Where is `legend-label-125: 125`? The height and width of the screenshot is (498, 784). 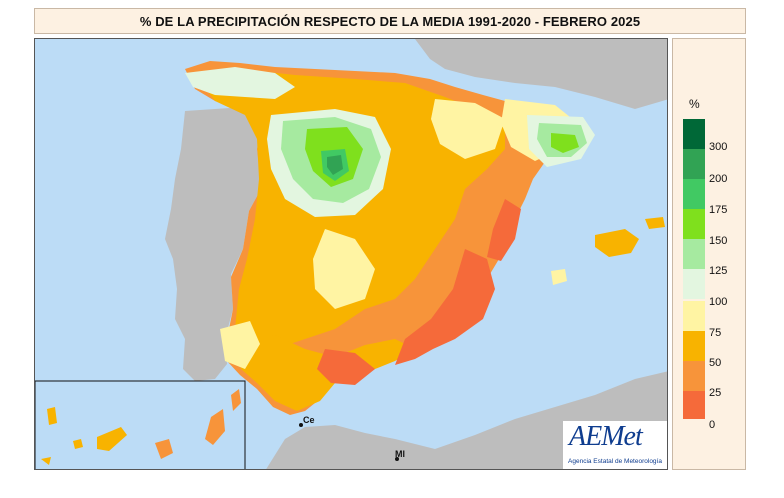 legend-label-125: 125 is located at coordinates (718, 271).